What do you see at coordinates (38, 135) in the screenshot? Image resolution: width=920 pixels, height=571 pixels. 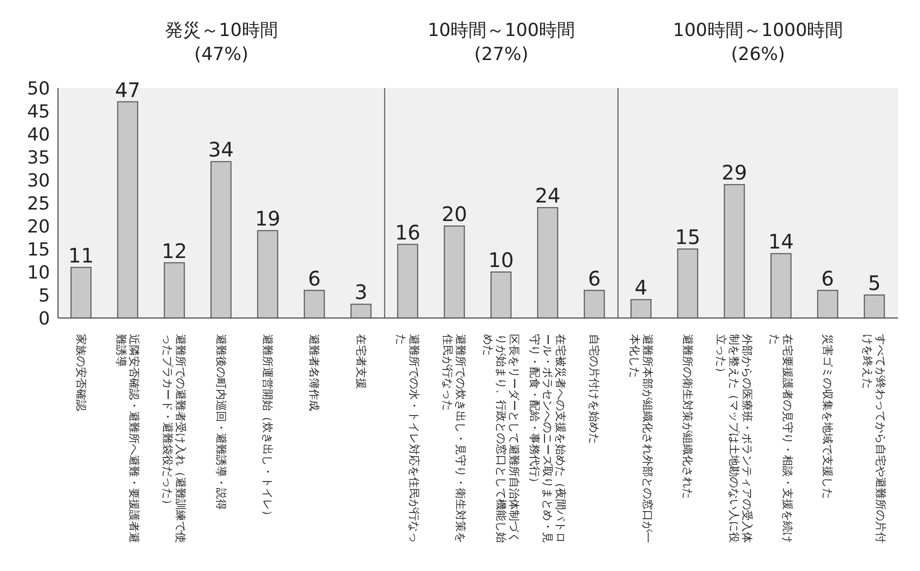 I see `y-tick-label: 40` at bounding box center [38, 135].